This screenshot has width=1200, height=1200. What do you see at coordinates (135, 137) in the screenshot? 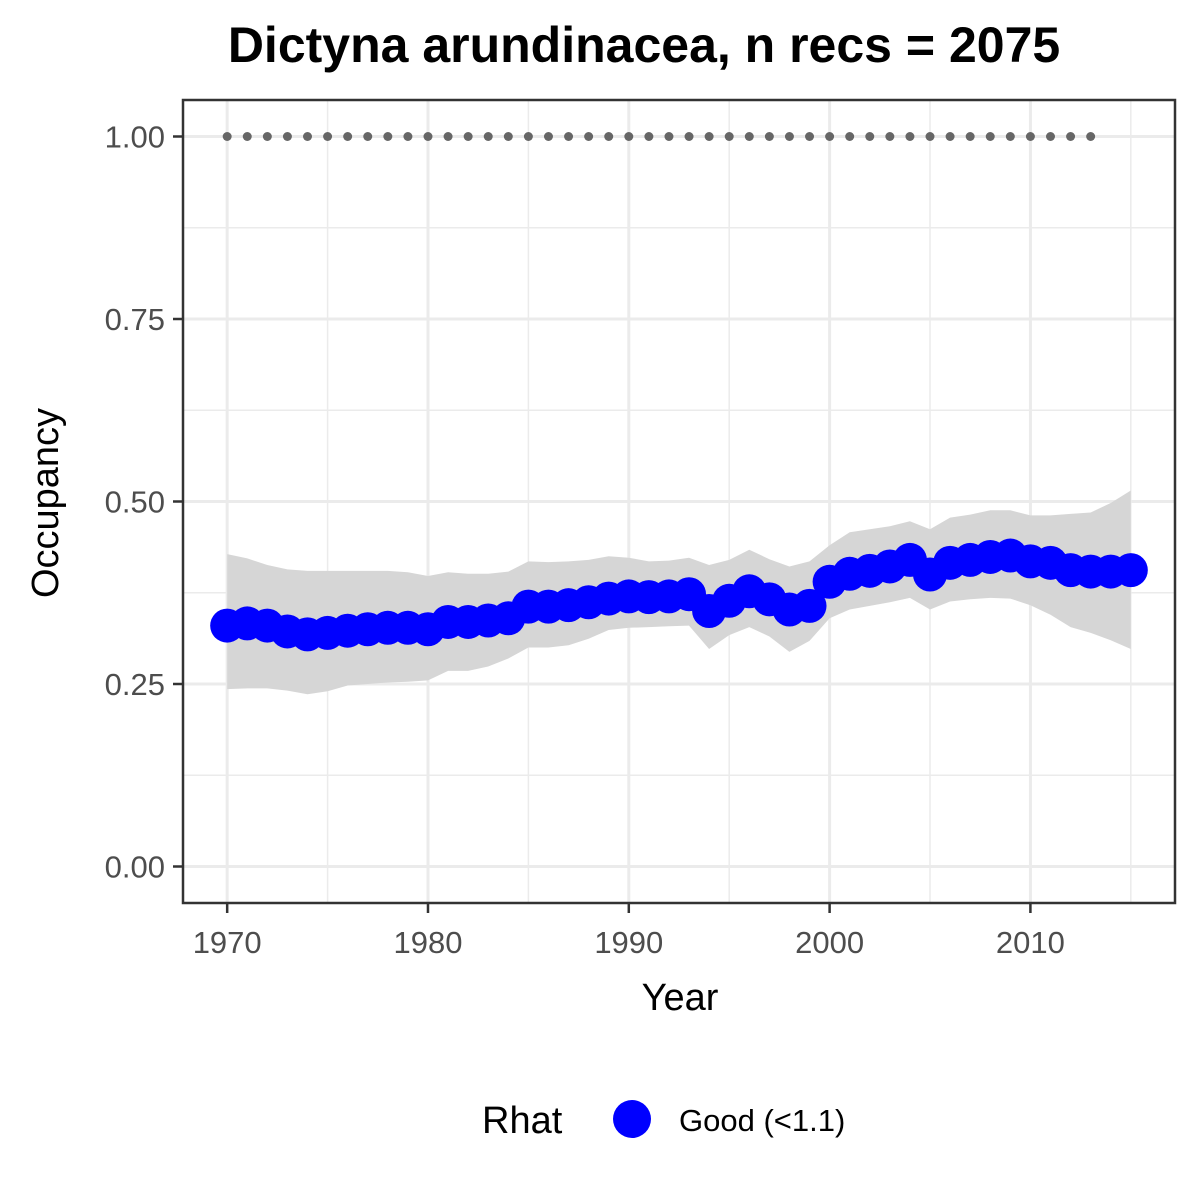
I see `y-tick-label: 1.00` at bounding box center [135, 137].